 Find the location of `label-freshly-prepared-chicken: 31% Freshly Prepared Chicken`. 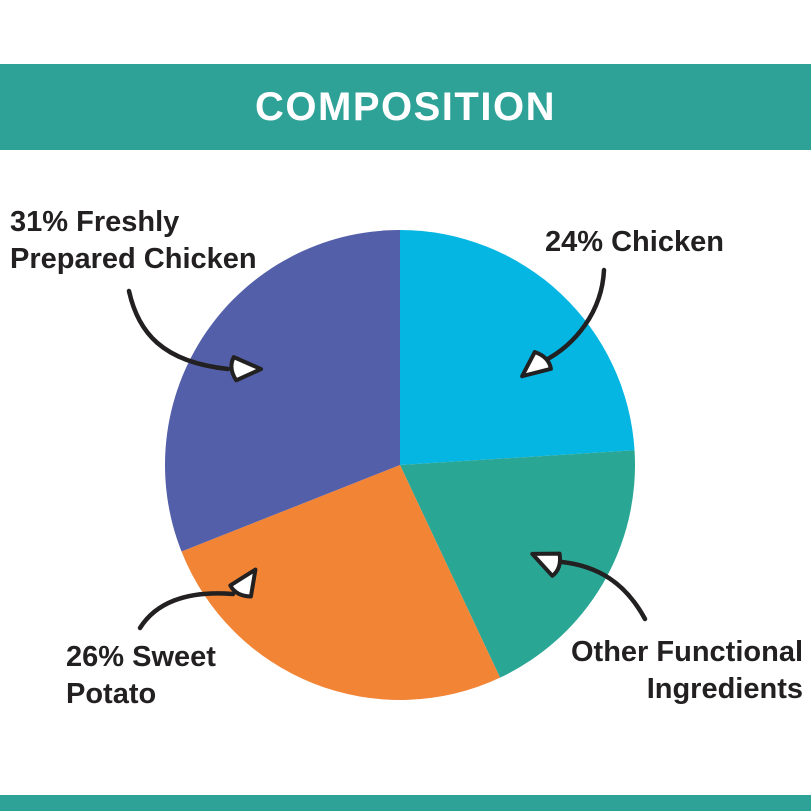

label-freshly-prepared-chicken: 31% Freshly Prepared Chicken is located at coordinates (133, 241).